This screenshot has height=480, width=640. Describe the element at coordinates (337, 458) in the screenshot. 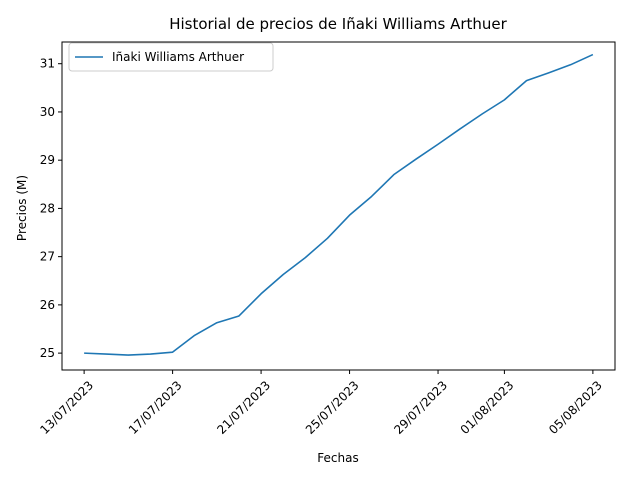

I see `x-axis-label: Fechas` at that location.